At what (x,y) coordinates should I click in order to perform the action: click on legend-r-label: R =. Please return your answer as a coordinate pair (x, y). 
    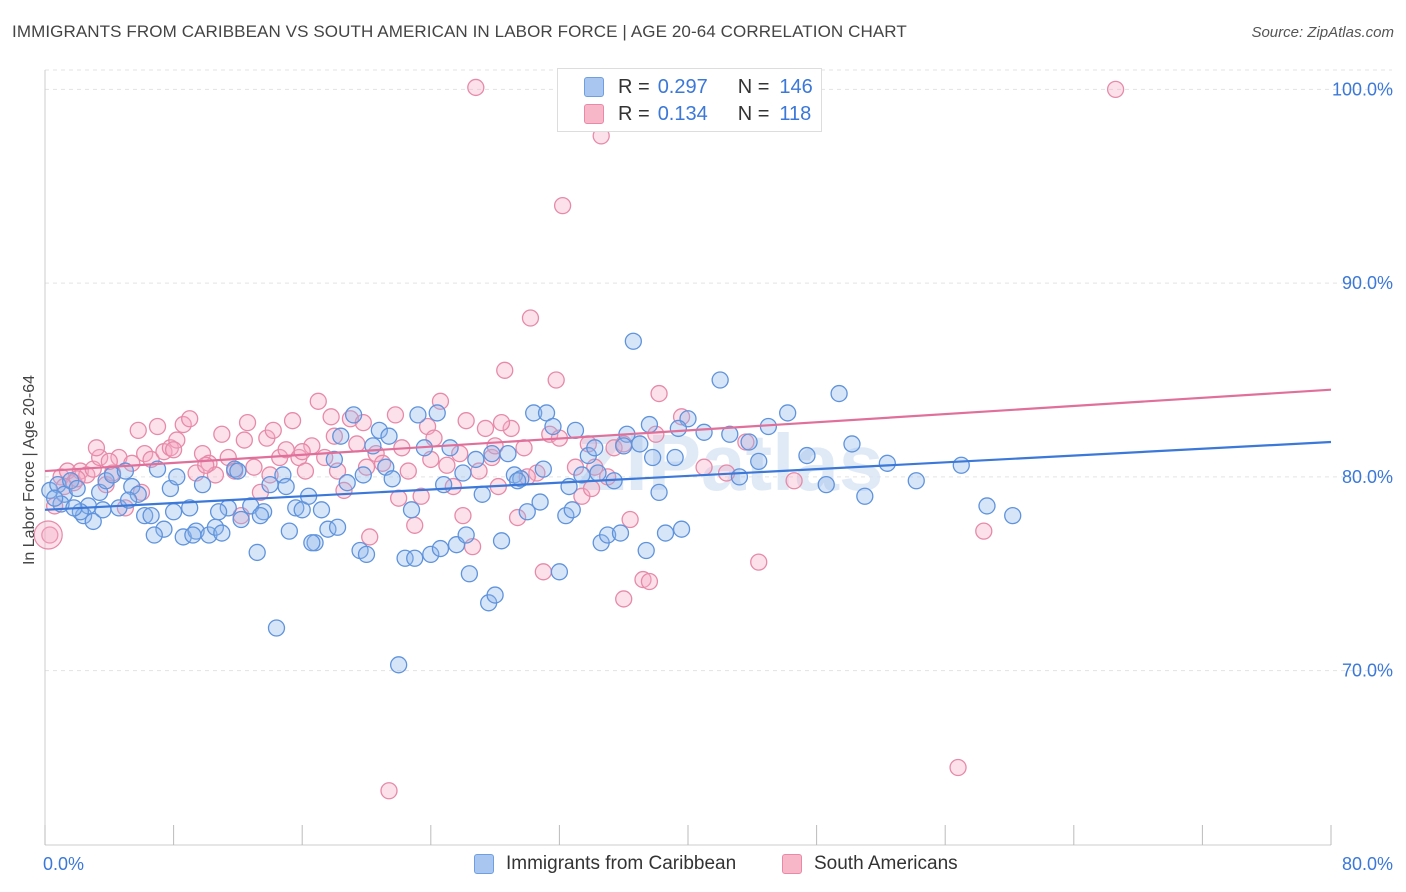
    Looking at the image, I should click on (634, 113).